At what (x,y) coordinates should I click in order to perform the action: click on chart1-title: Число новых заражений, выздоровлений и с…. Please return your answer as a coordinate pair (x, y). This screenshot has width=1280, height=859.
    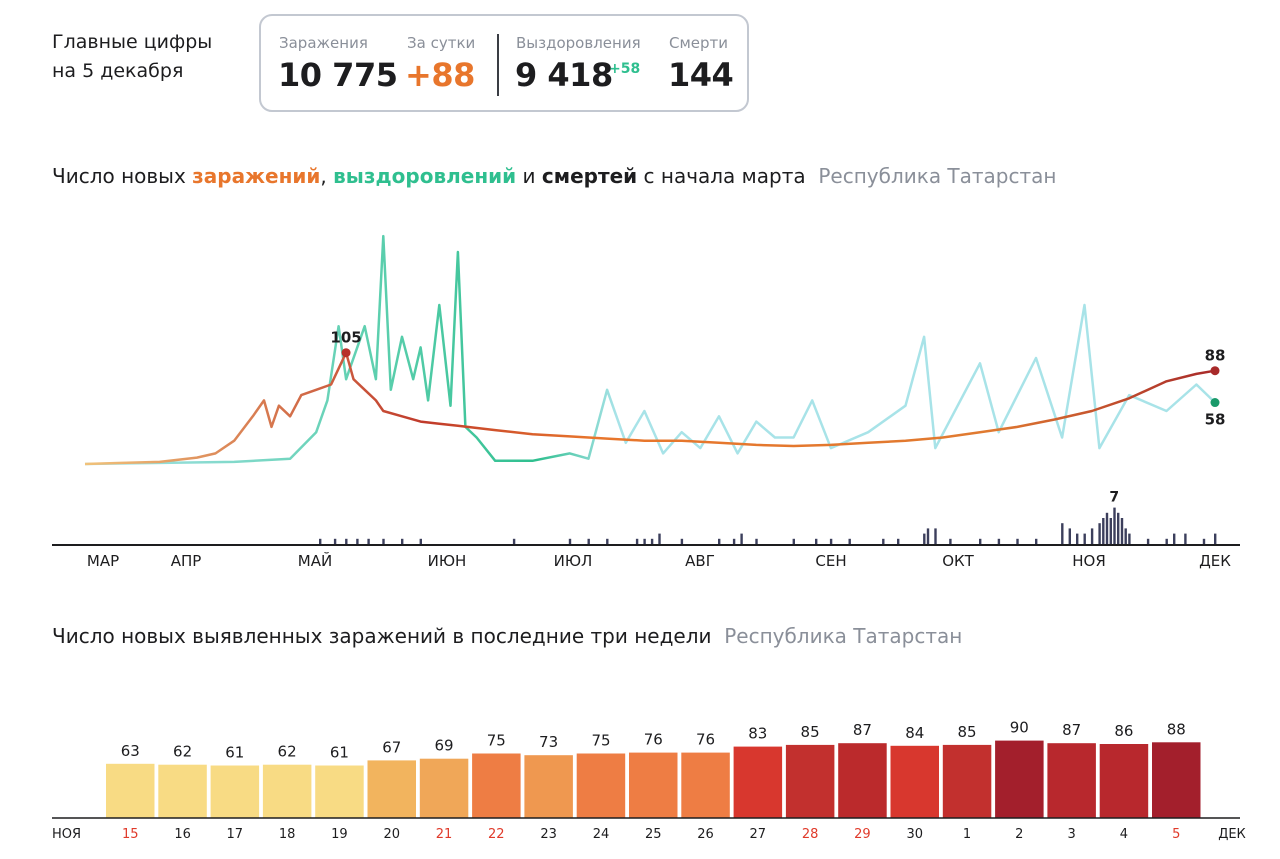
    Looking at the image, I should click on (554, 176).